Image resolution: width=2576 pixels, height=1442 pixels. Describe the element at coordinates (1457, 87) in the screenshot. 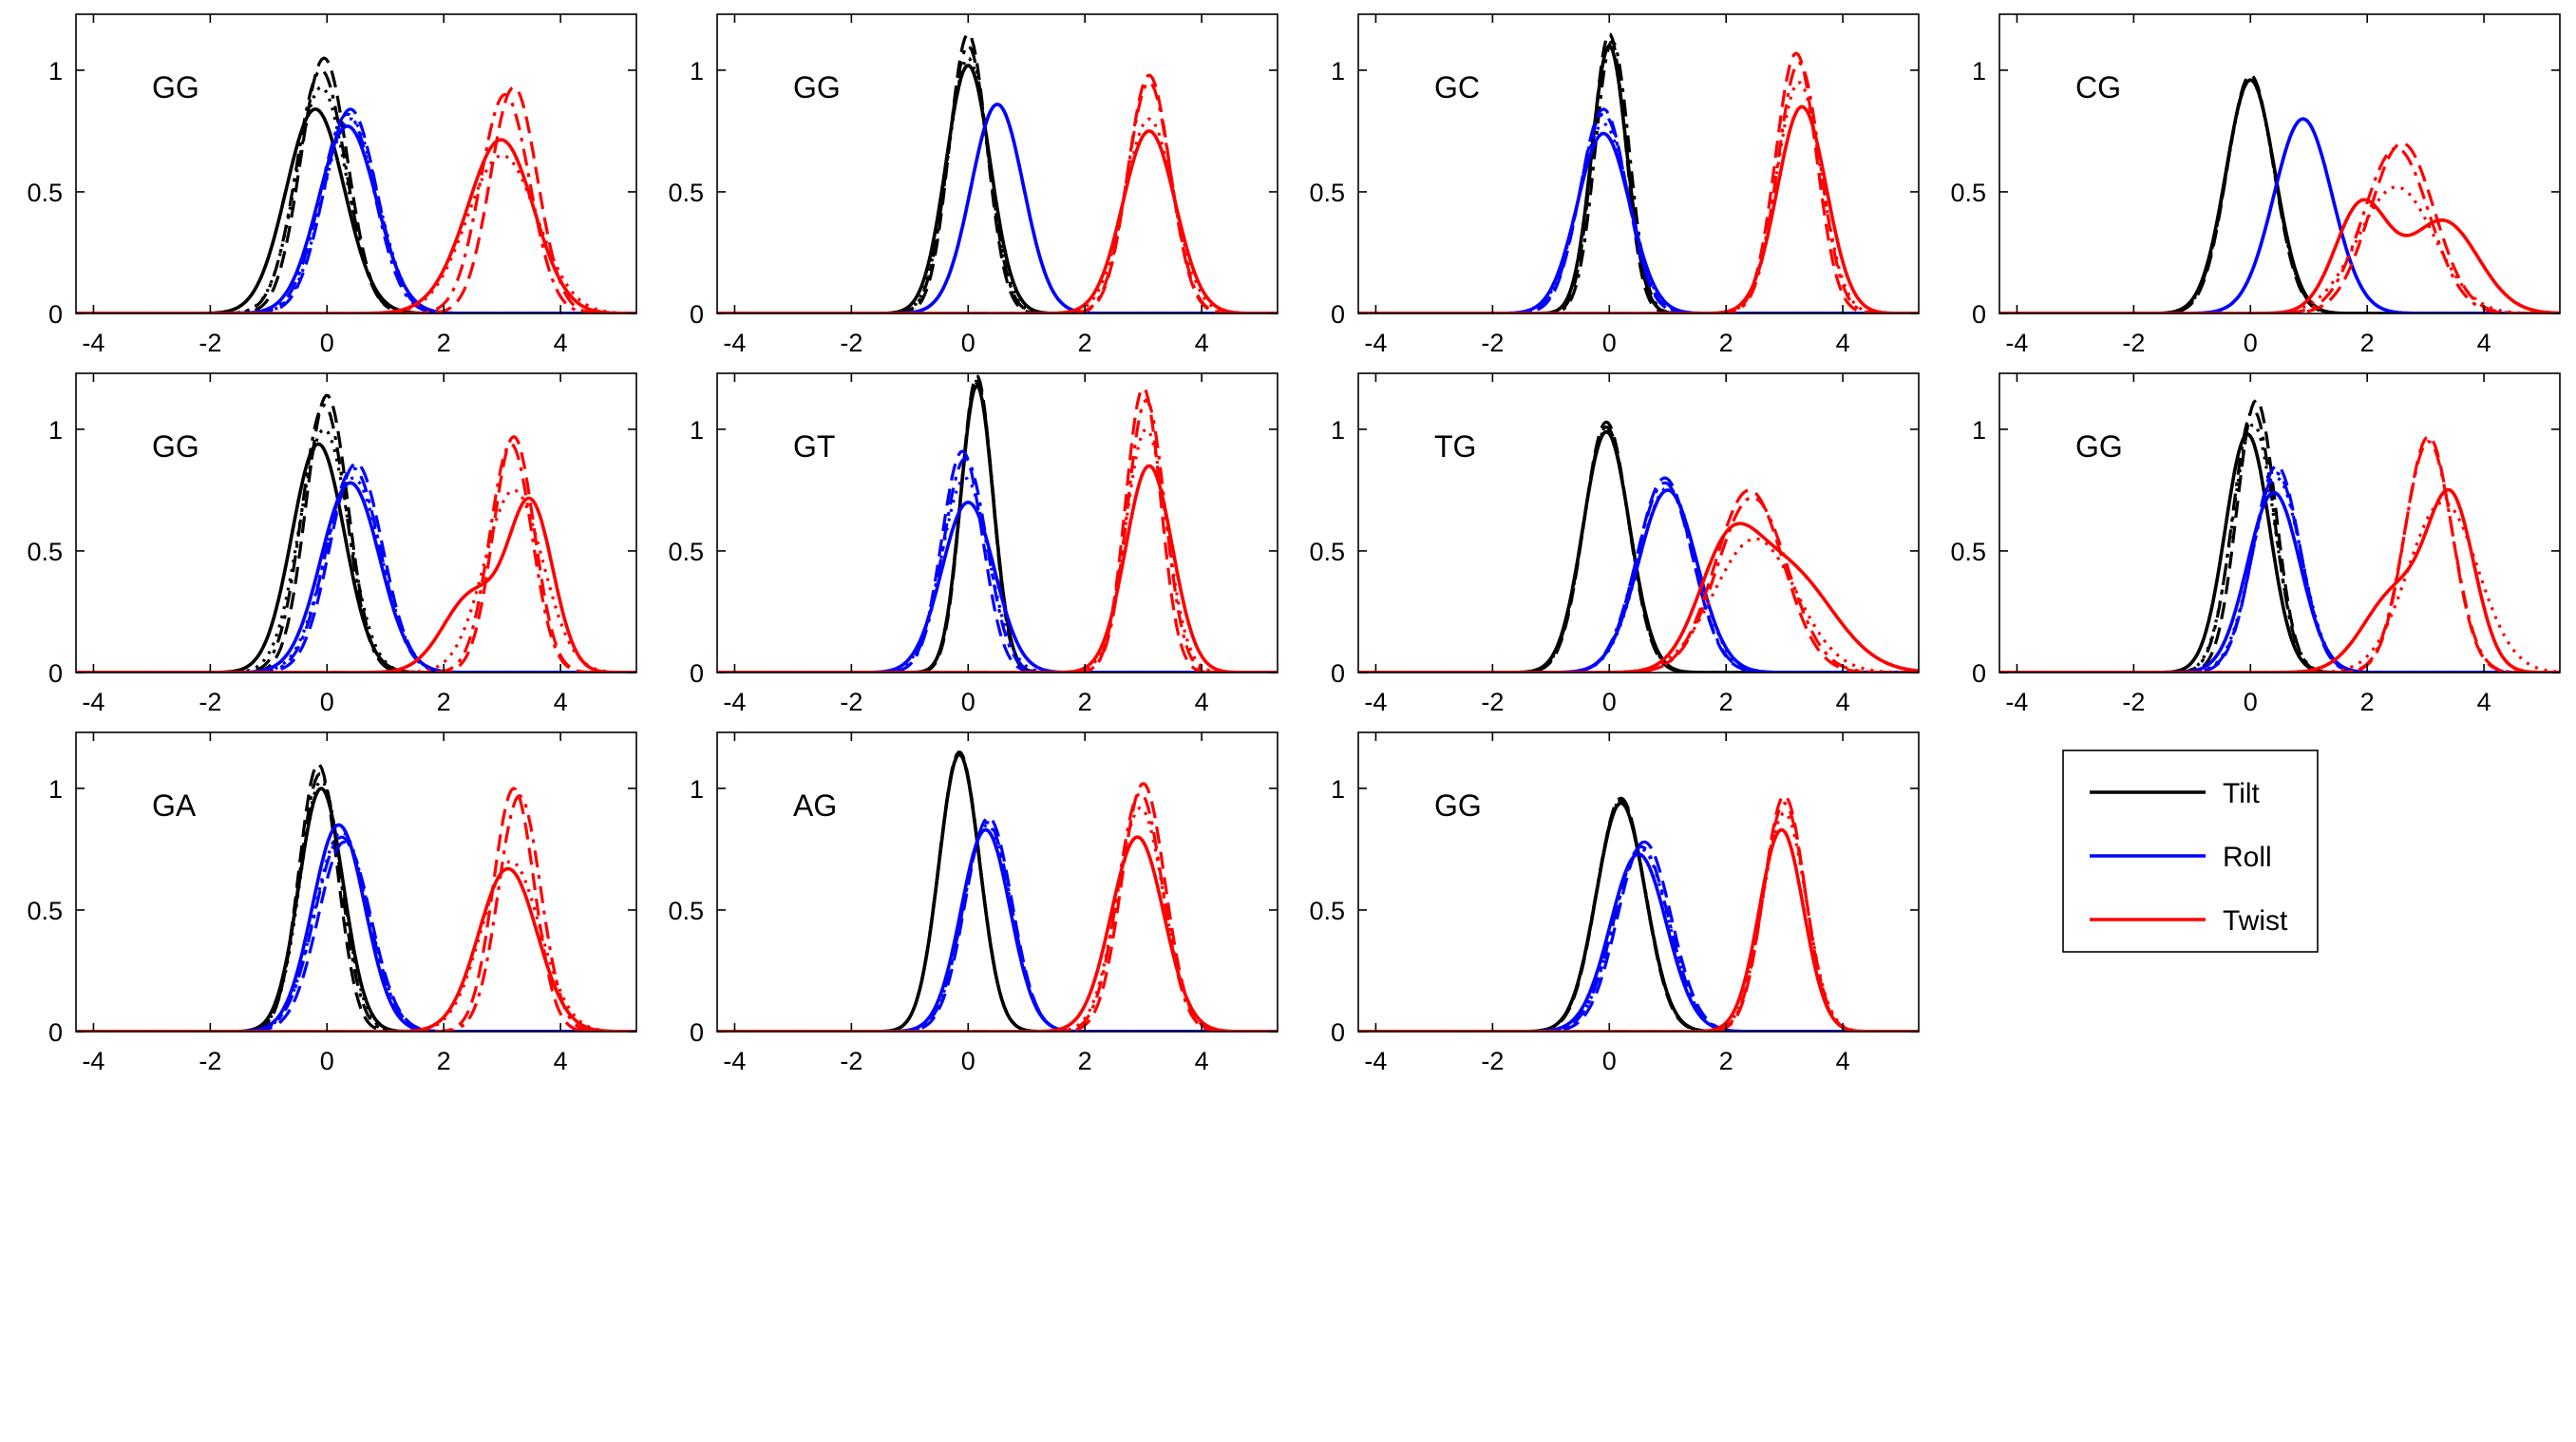

I see `panel-label: GC` at that location.